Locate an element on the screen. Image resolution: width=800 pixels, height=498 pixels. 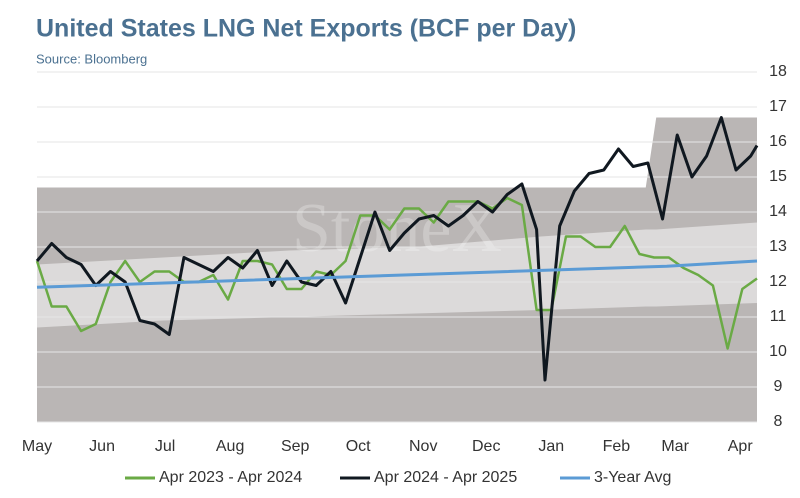
x-tick-label: Mar is located at coordinates (675, 446).